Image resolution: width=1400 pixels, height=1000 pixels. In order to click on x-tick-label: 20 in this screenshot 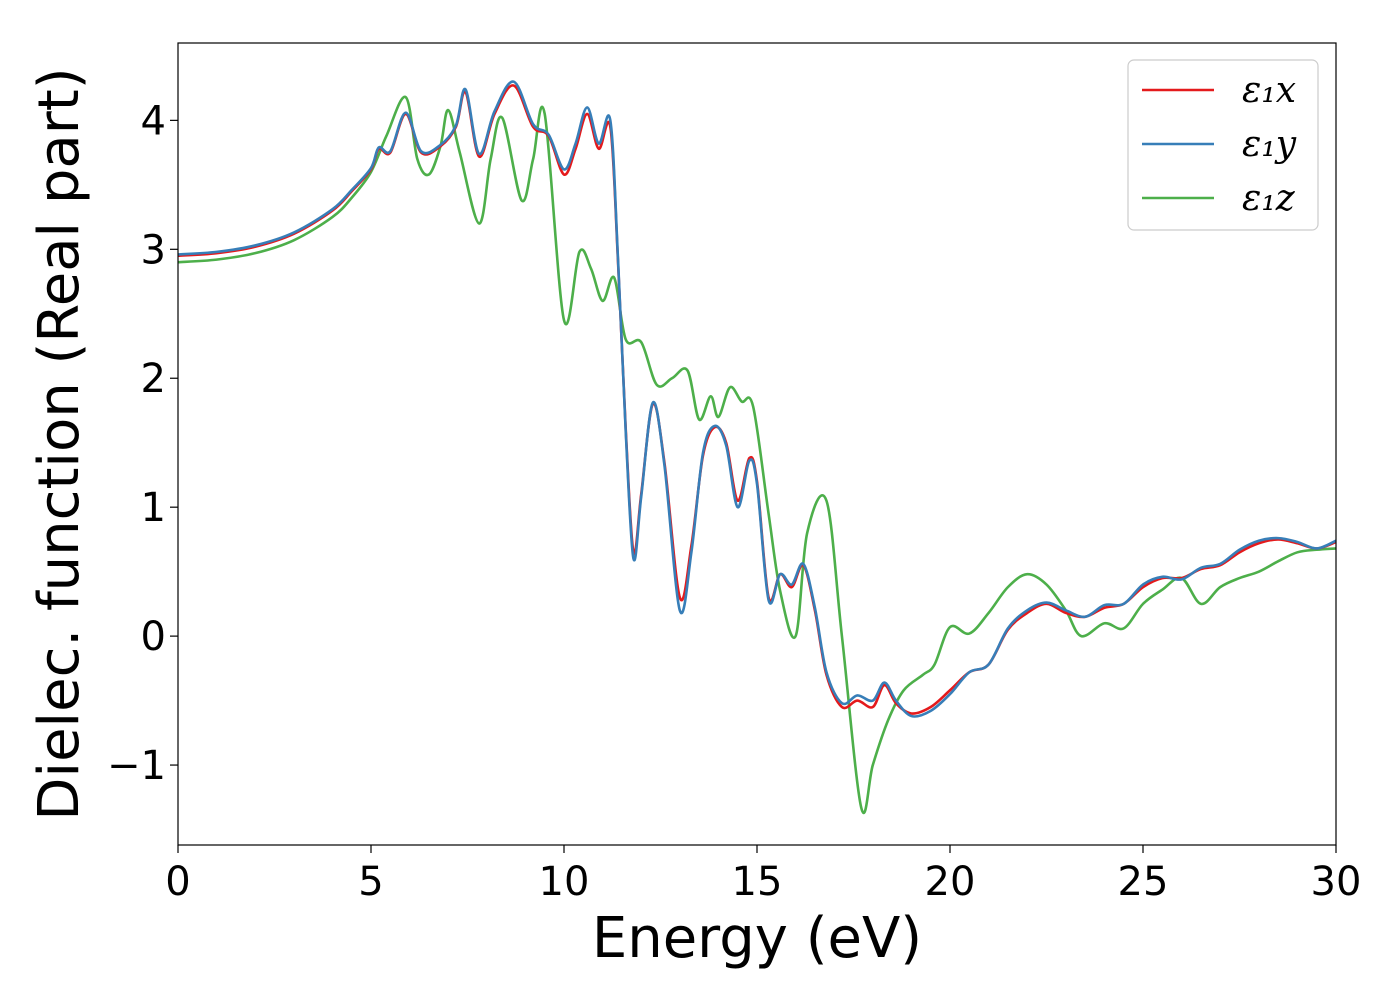, I will do `click(950, 882)`.